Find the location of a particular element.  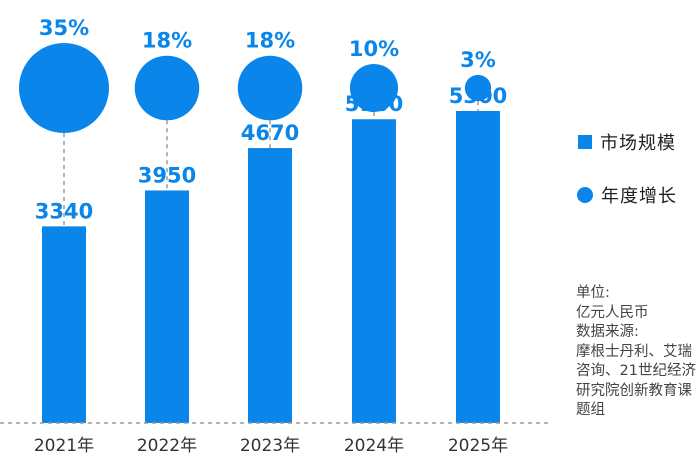

x-tick-label: 2023年 is located at coordinates (270, 446).